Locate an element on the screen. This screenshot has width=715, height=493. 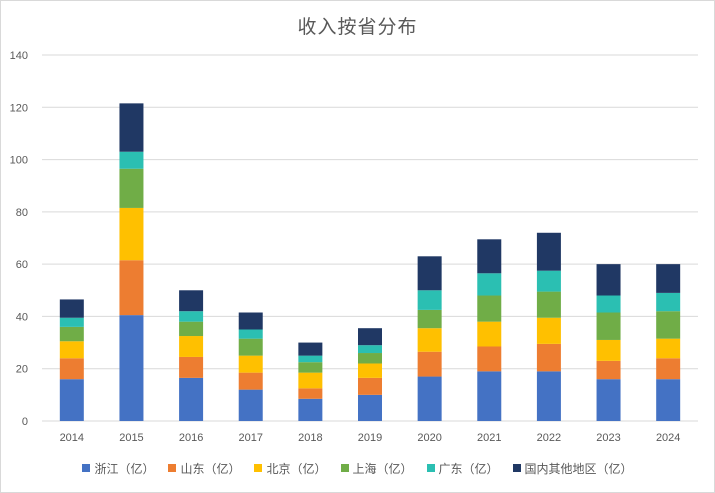
y-tick-label: 20 is located at coordinates (22, 370).